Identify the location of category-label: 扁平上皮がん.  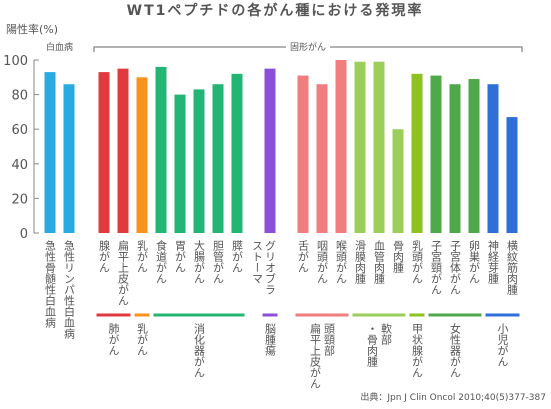
(123, 273).